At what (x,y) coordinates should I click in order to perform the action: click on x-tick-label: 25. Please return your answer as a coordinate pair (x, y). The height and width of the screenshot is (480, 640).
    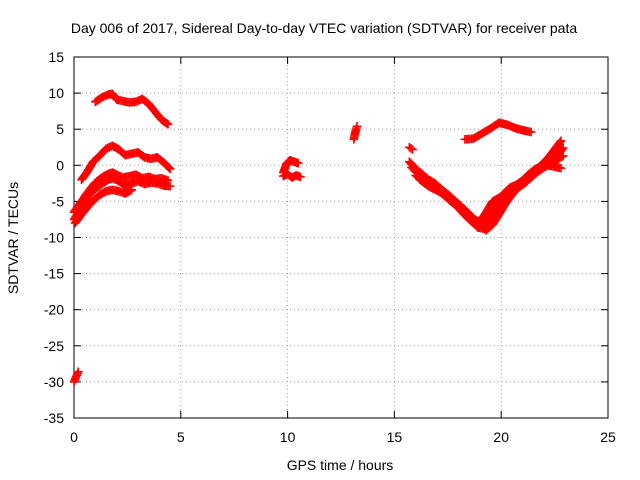
    Looking at the image, I should click on (608, 437).